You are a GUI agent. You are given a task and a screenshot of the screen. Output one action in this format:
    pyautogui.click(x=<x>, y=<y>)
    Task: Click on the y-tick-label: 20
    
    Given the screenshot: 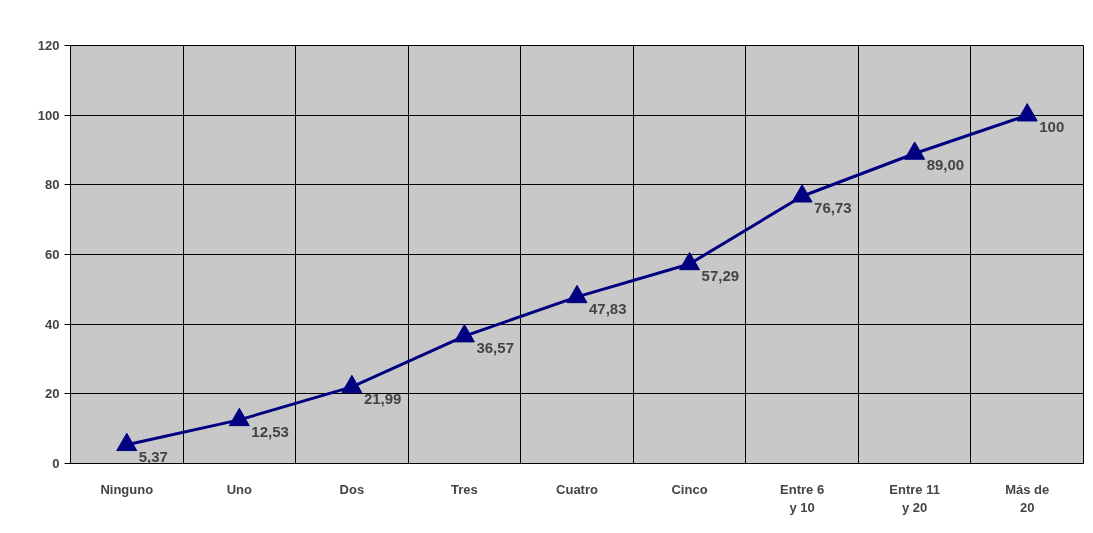 What is the action you would take?
    pyautogui.click(x=52, y=394)
    